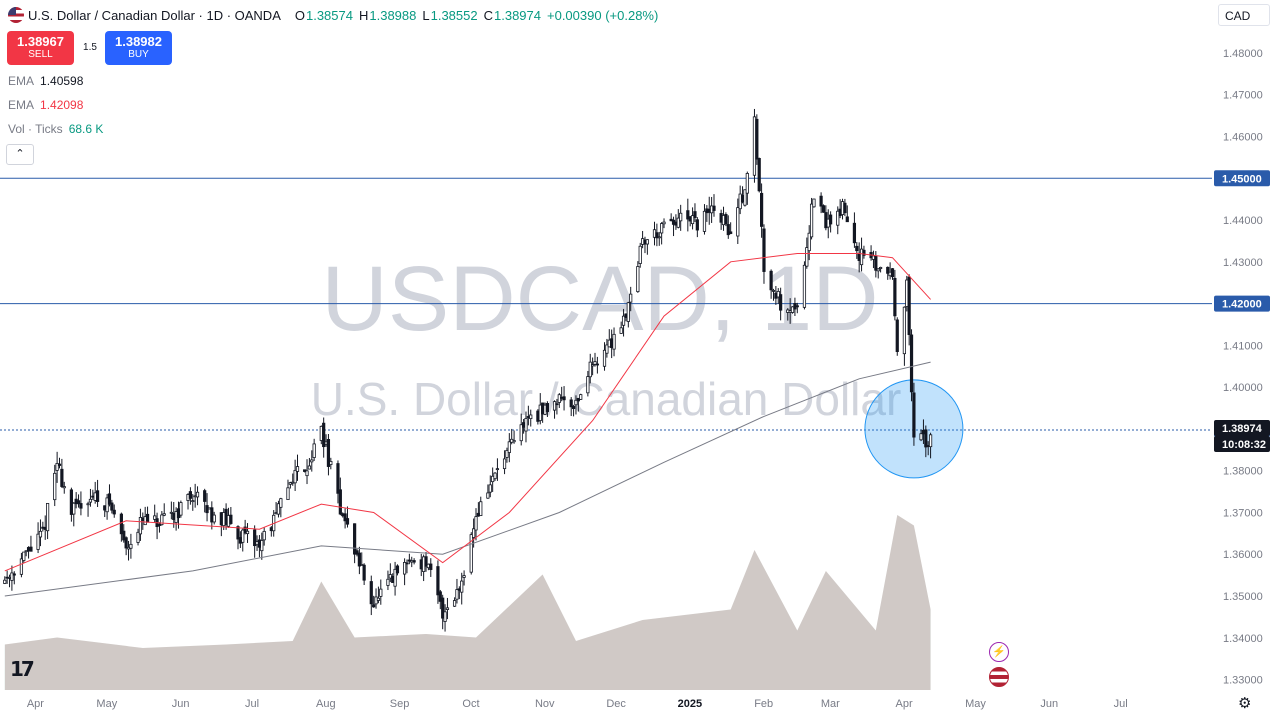  Describe the element at coordinates (1243, 555) in the screenshot. I see `price-tick-label: 1.36000` at that location.